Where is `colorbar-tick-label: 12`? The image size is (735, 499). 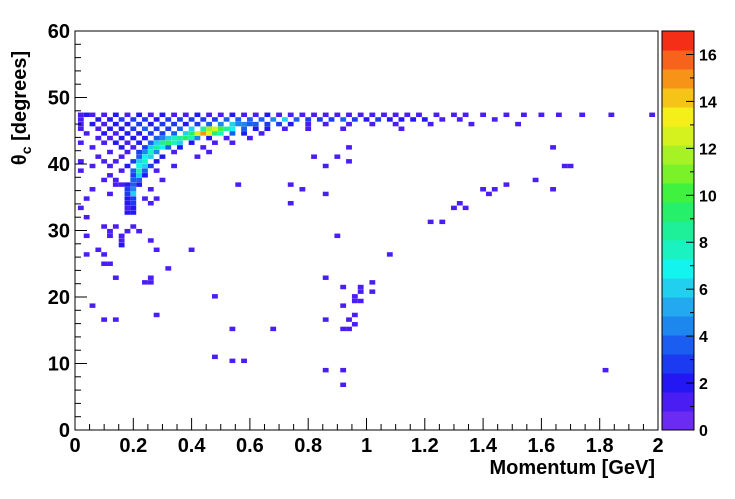 colorbar-tick-label: 12 is located at coordinates (708, 149).